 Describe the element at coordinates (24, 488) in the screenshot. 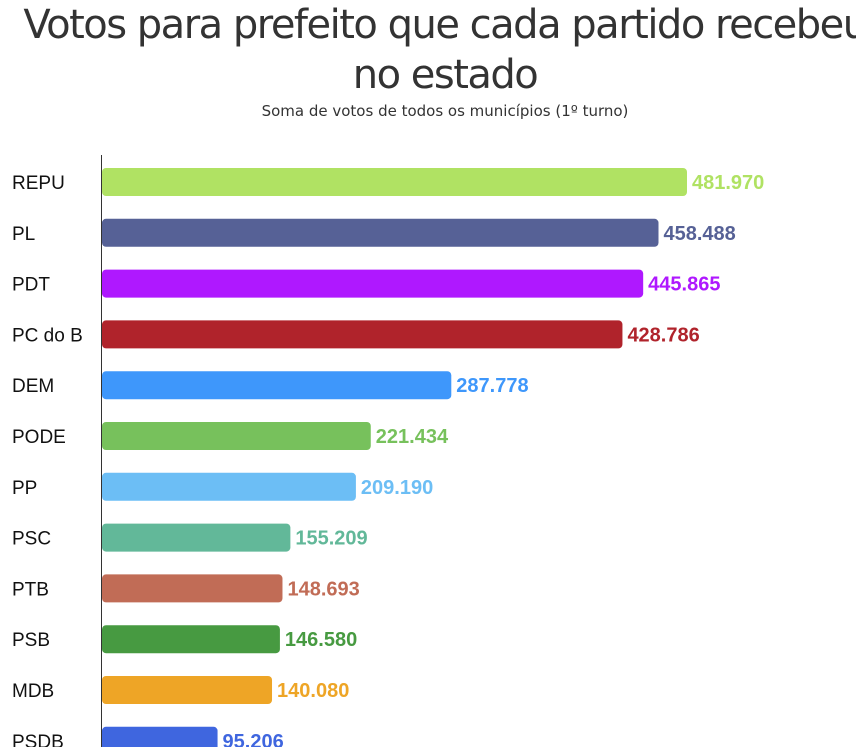

I see `category-label: PP` at that location.